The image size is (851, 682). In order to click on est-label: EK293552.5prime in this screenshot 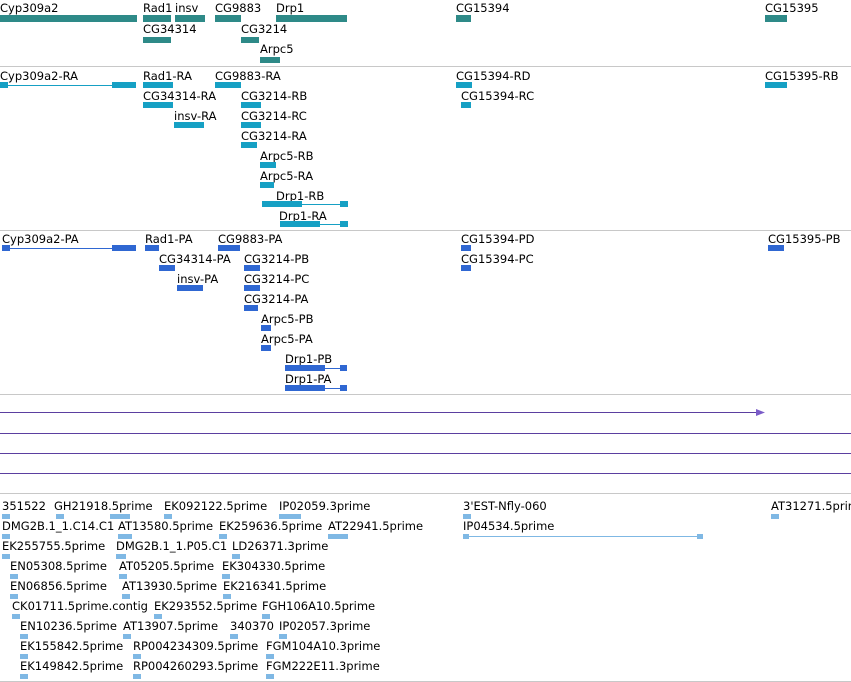, I will do `click(206, 606)`.